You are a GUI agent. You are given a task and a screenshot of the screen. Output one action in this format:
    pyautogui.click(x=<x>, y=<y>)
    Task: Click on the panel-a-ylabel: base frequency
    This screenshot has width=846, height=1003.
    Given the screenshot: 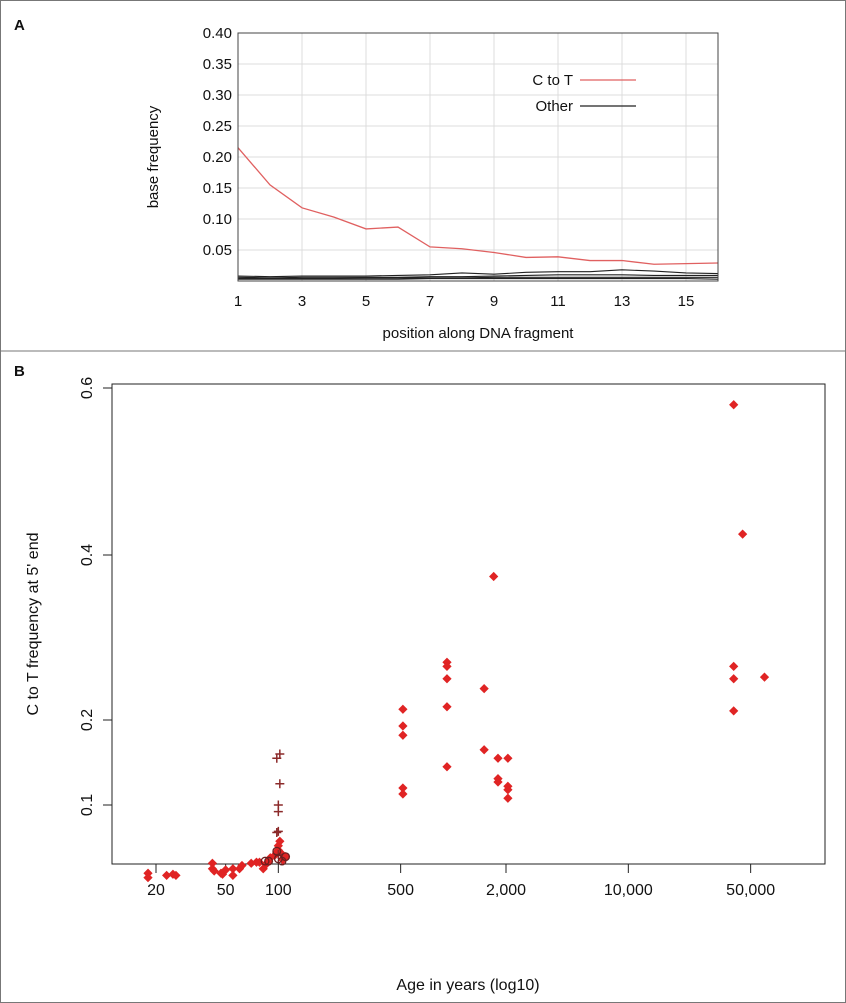 What is the action you would take?
    pyautogui.click(x=153, y=156)
    